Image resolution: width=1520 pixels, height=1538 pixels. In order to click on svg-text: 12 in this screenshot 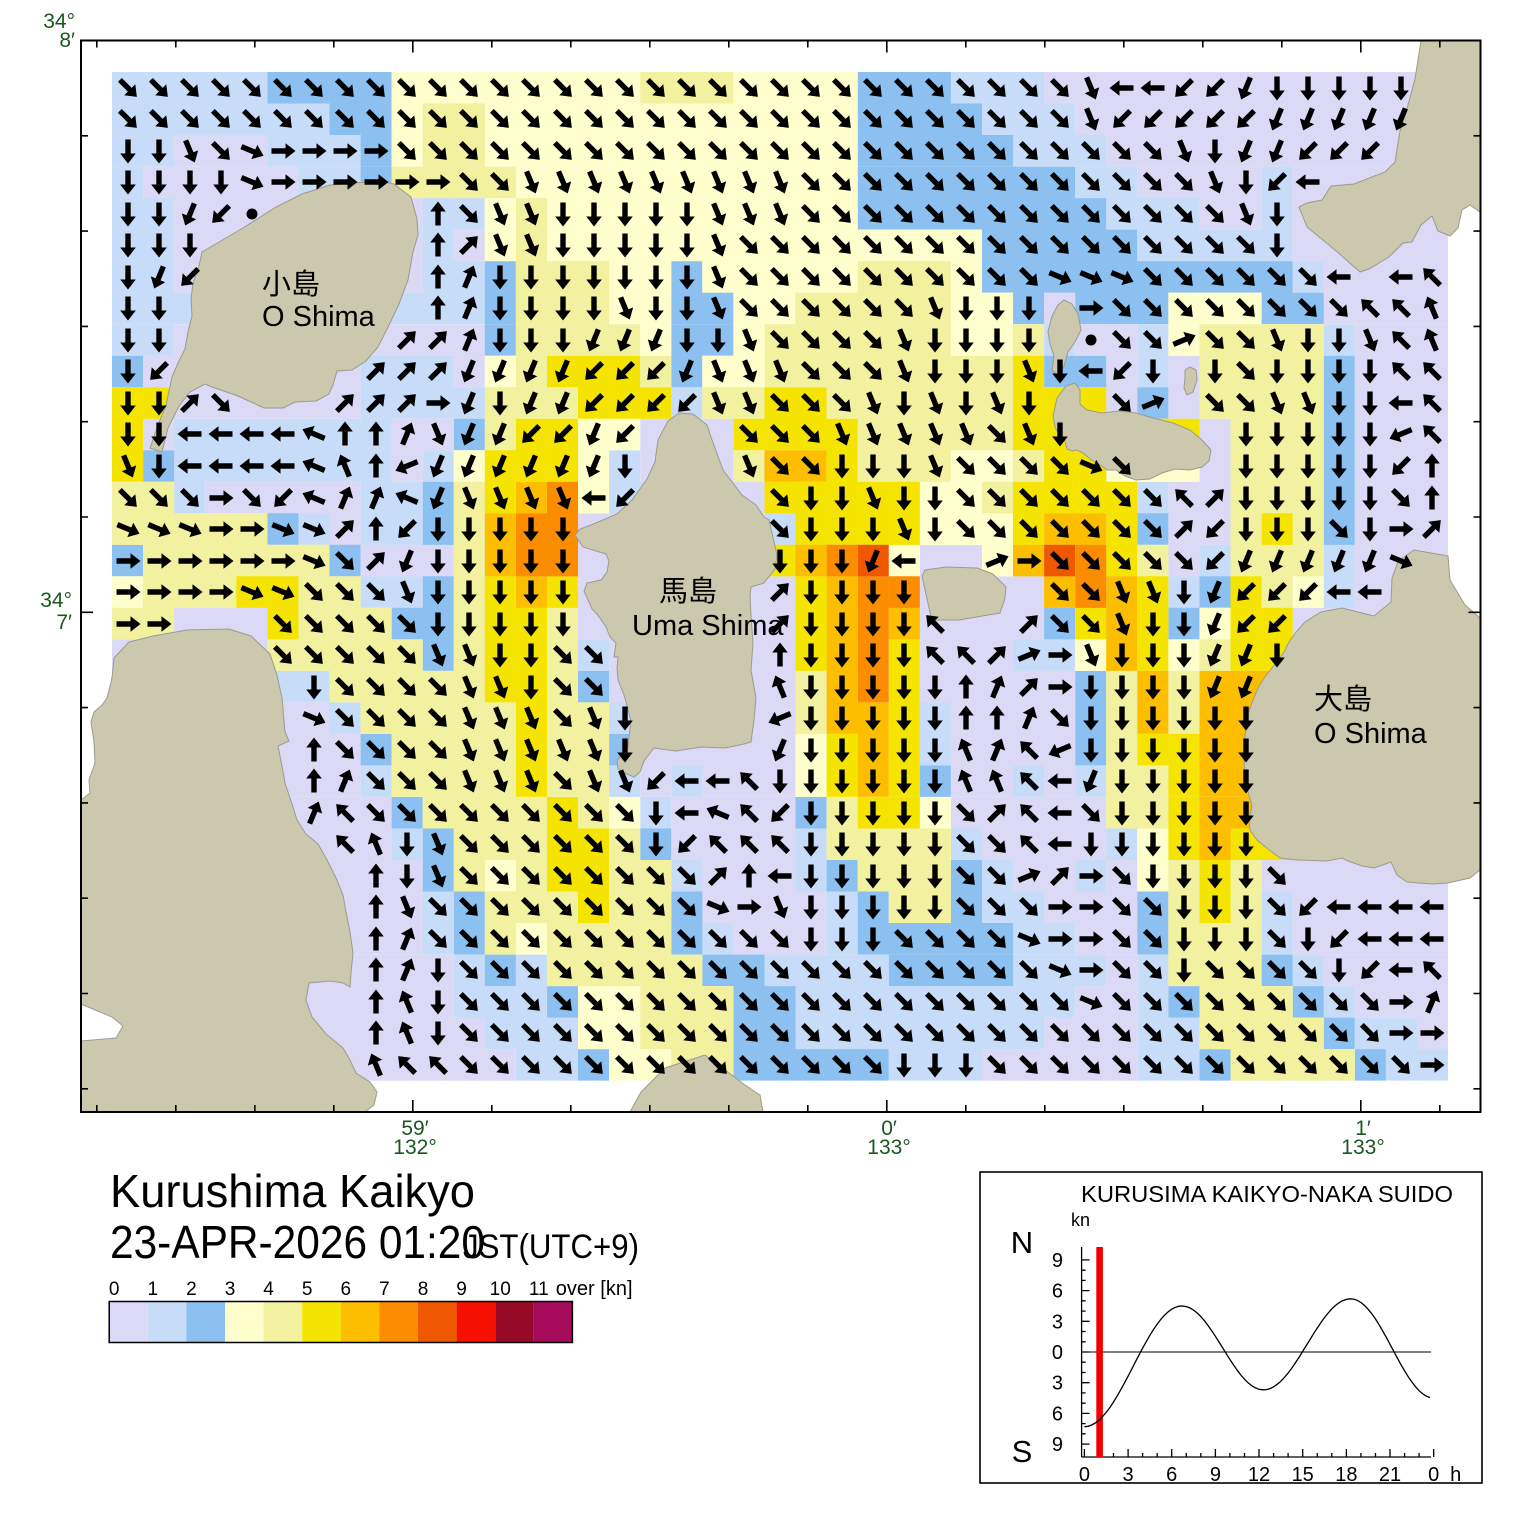, I will do `click(1259, 1475)`.